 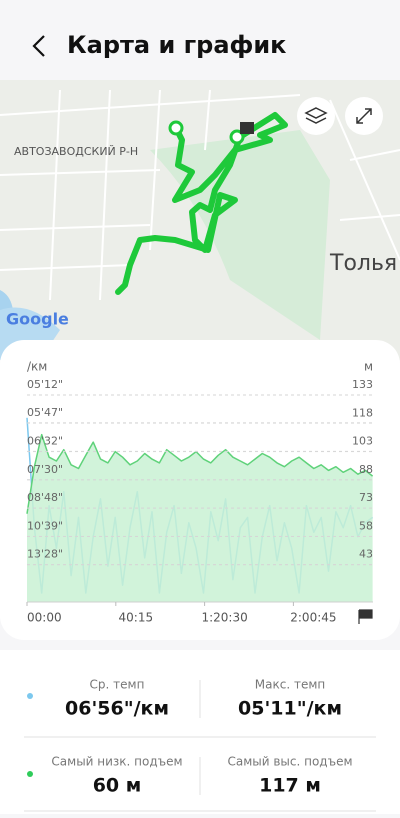 What do you see at coordinates (44, 618) in the screenshot?
I see `x-tick-label: 00:00` at bounding box center [44, 618].